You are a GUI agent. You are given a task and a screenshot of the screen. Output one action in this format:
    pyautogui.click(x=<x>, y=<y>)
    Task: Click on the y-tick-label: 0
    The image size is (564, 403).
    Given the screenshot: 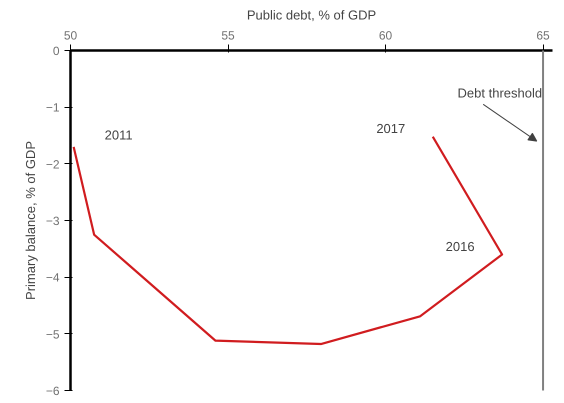 What is the action you would take?
    pyautogui.click(x=56, y=51)
    